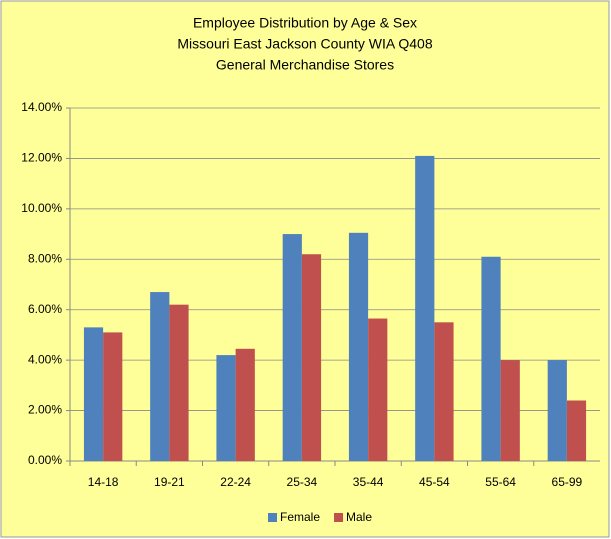 This screenshot has height=539, width=611. Describe the element at coordinates (305, 23) in the screenshot. I see `chart-title: Employee Distribution by Age & Sex` at that location.